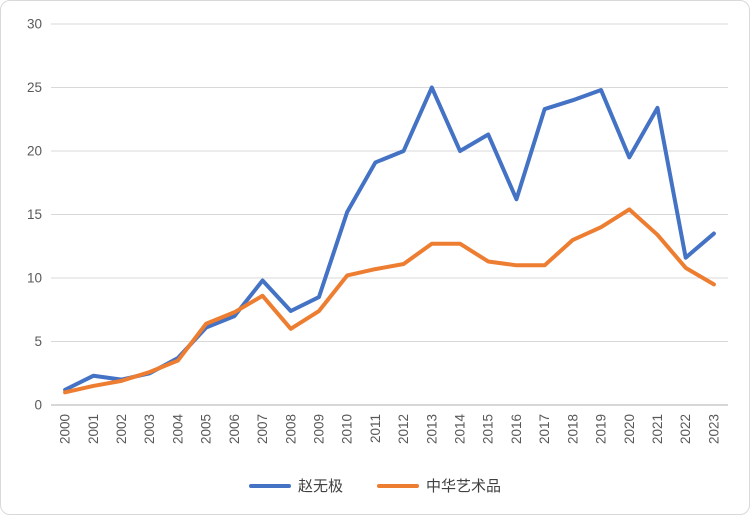 The height and width of the screenshot is (517, 752). I want to click on x-axis-tick-label: 2013, so click(431, 429).